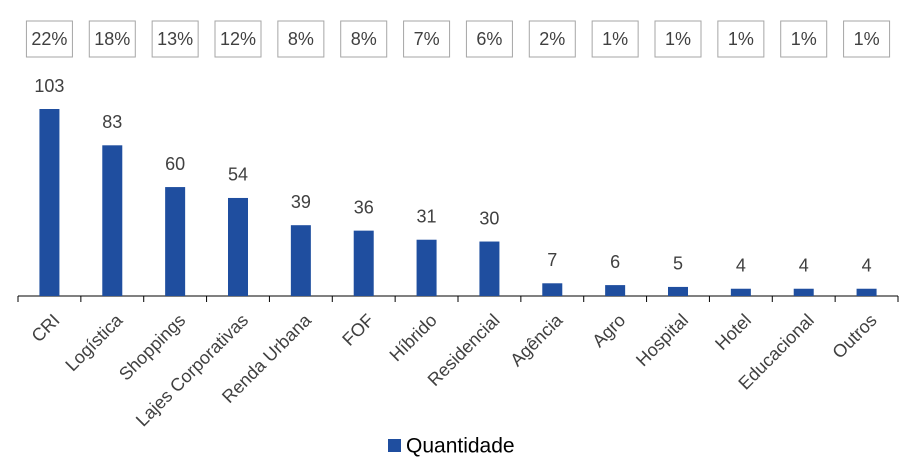 The image size is (906, 465). I want to click on x-tick-label: Logística, so click(94, 342).